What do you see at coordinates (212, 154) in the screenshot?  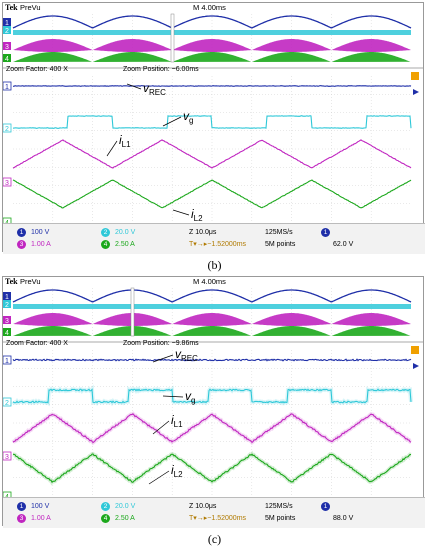 I see `trace-il1` at bounding box center [212, 154].